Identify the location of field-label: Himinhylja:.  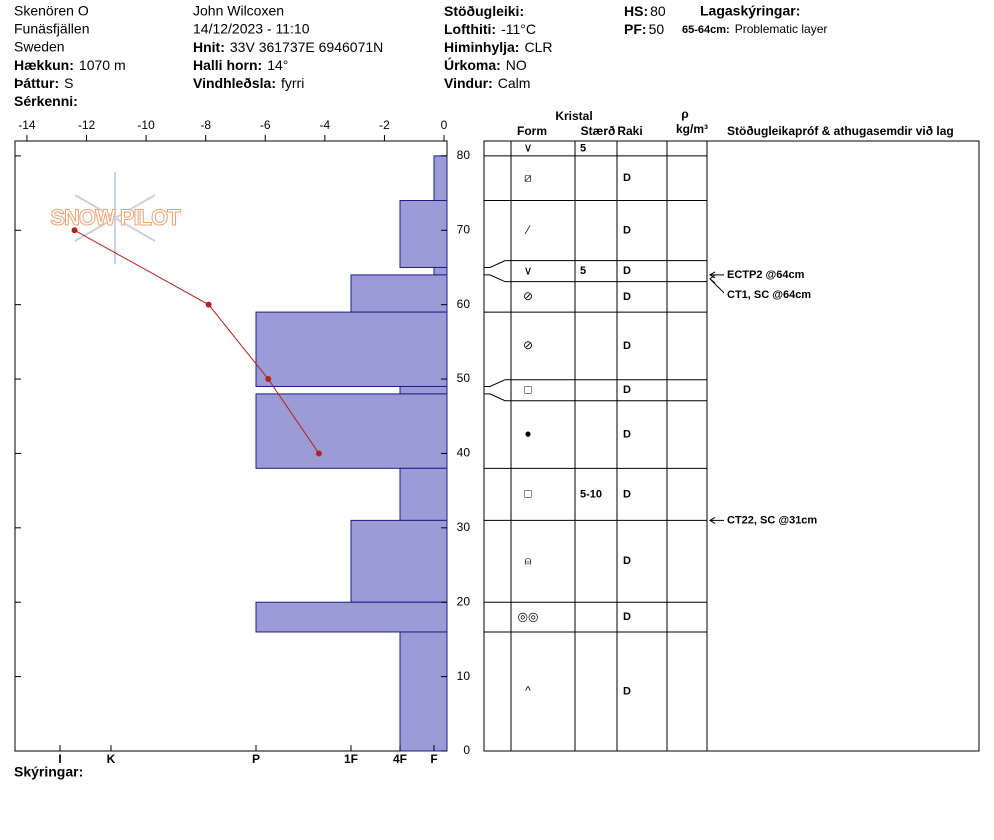
(481, 47).